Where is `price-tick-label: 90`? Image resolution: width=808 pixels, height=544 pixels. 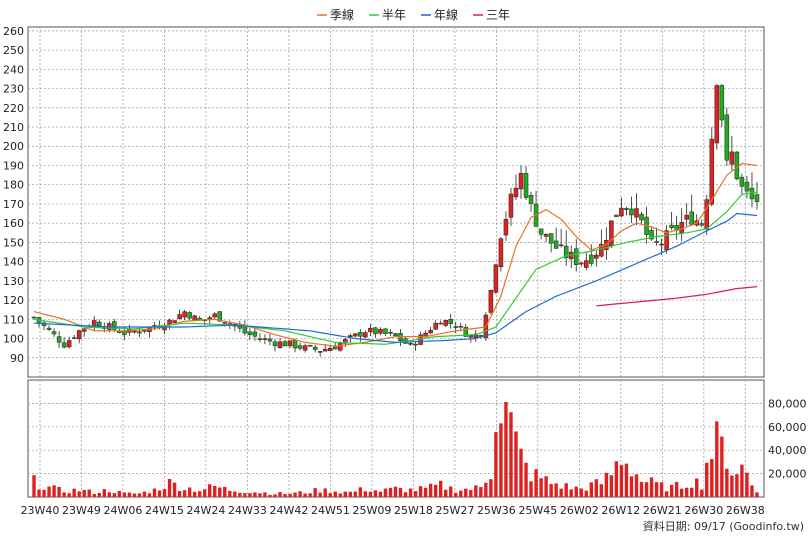
price-tick-label: 90 is located at coordinates (17, 358).